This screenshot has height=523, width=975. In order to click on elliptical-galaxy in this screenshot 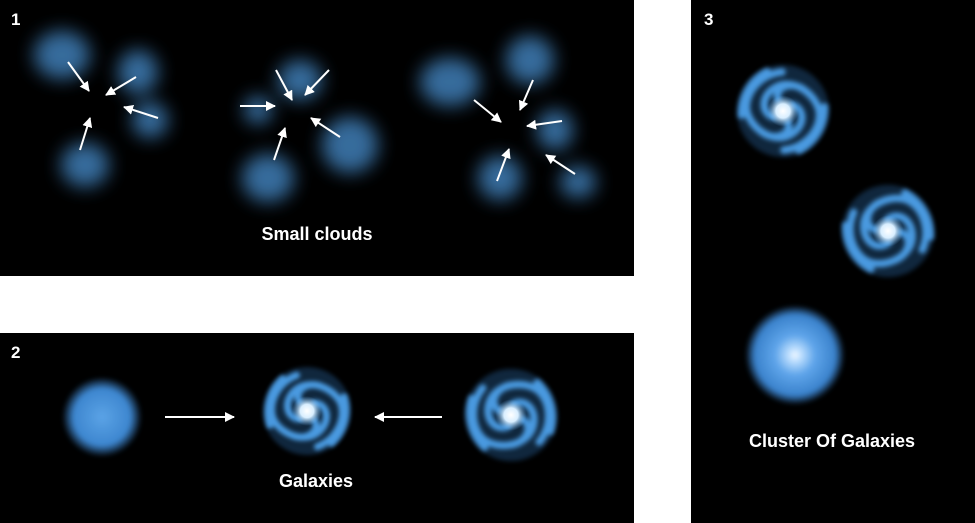, I will do `click(795, 355)`.